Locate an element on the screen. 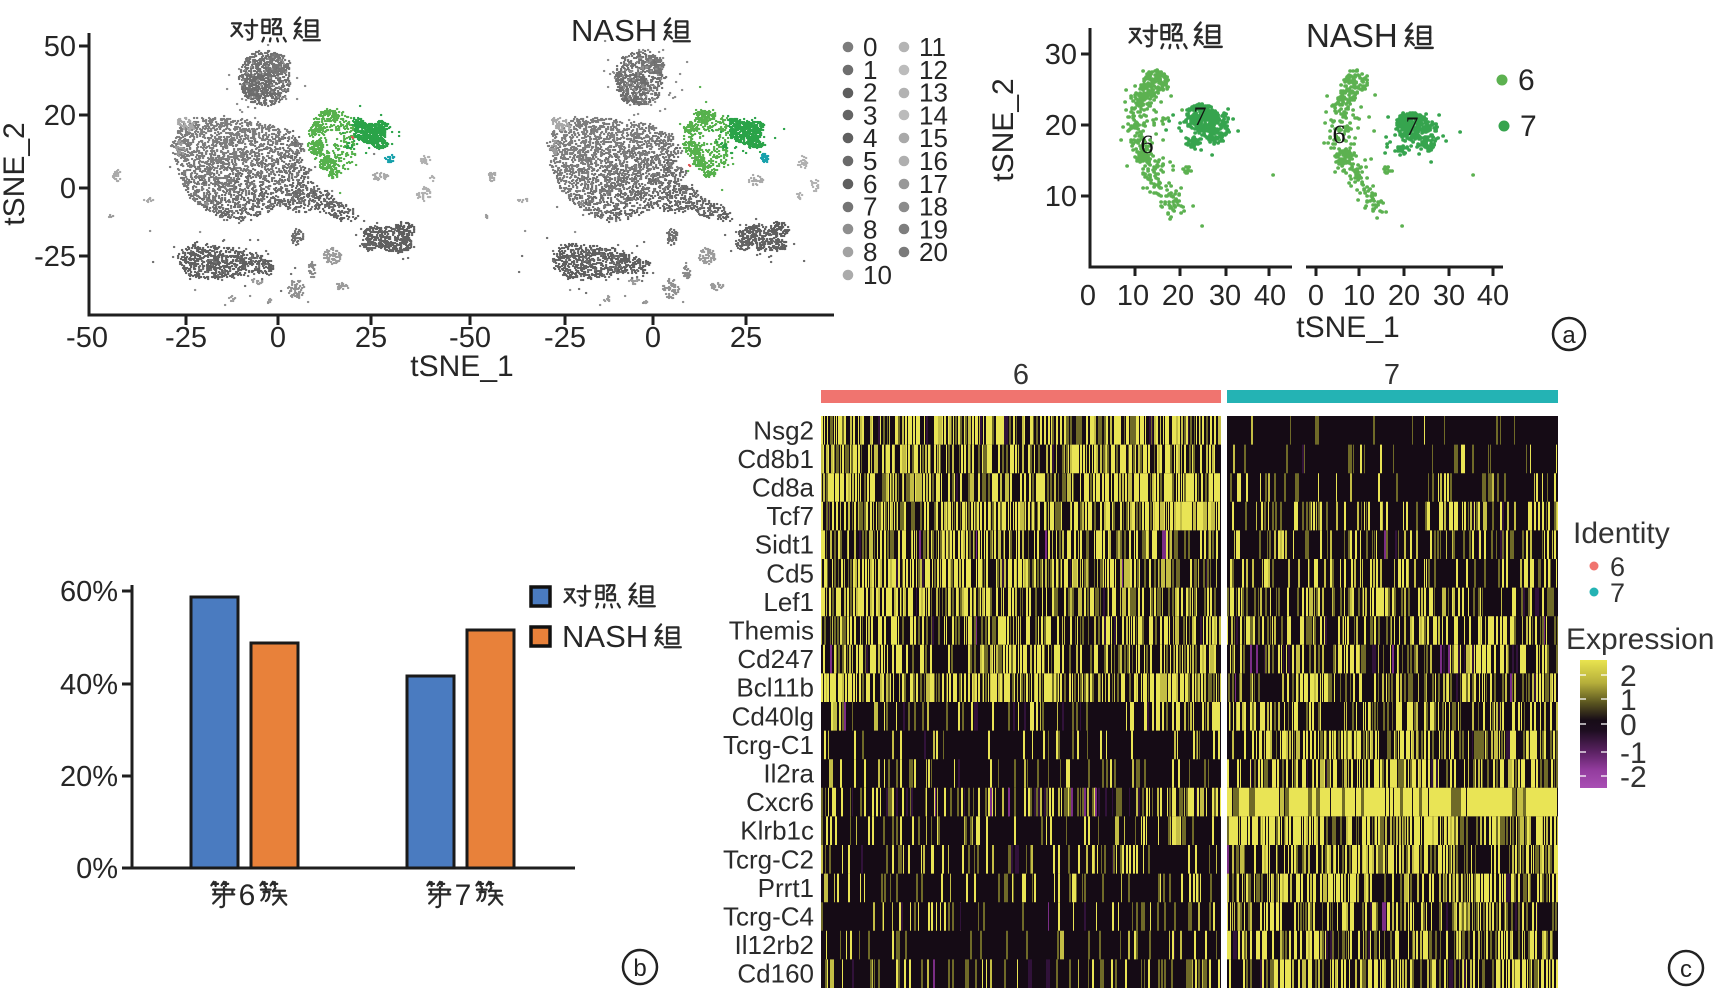  svg-text: 17 is located at coordinates (933, 184).